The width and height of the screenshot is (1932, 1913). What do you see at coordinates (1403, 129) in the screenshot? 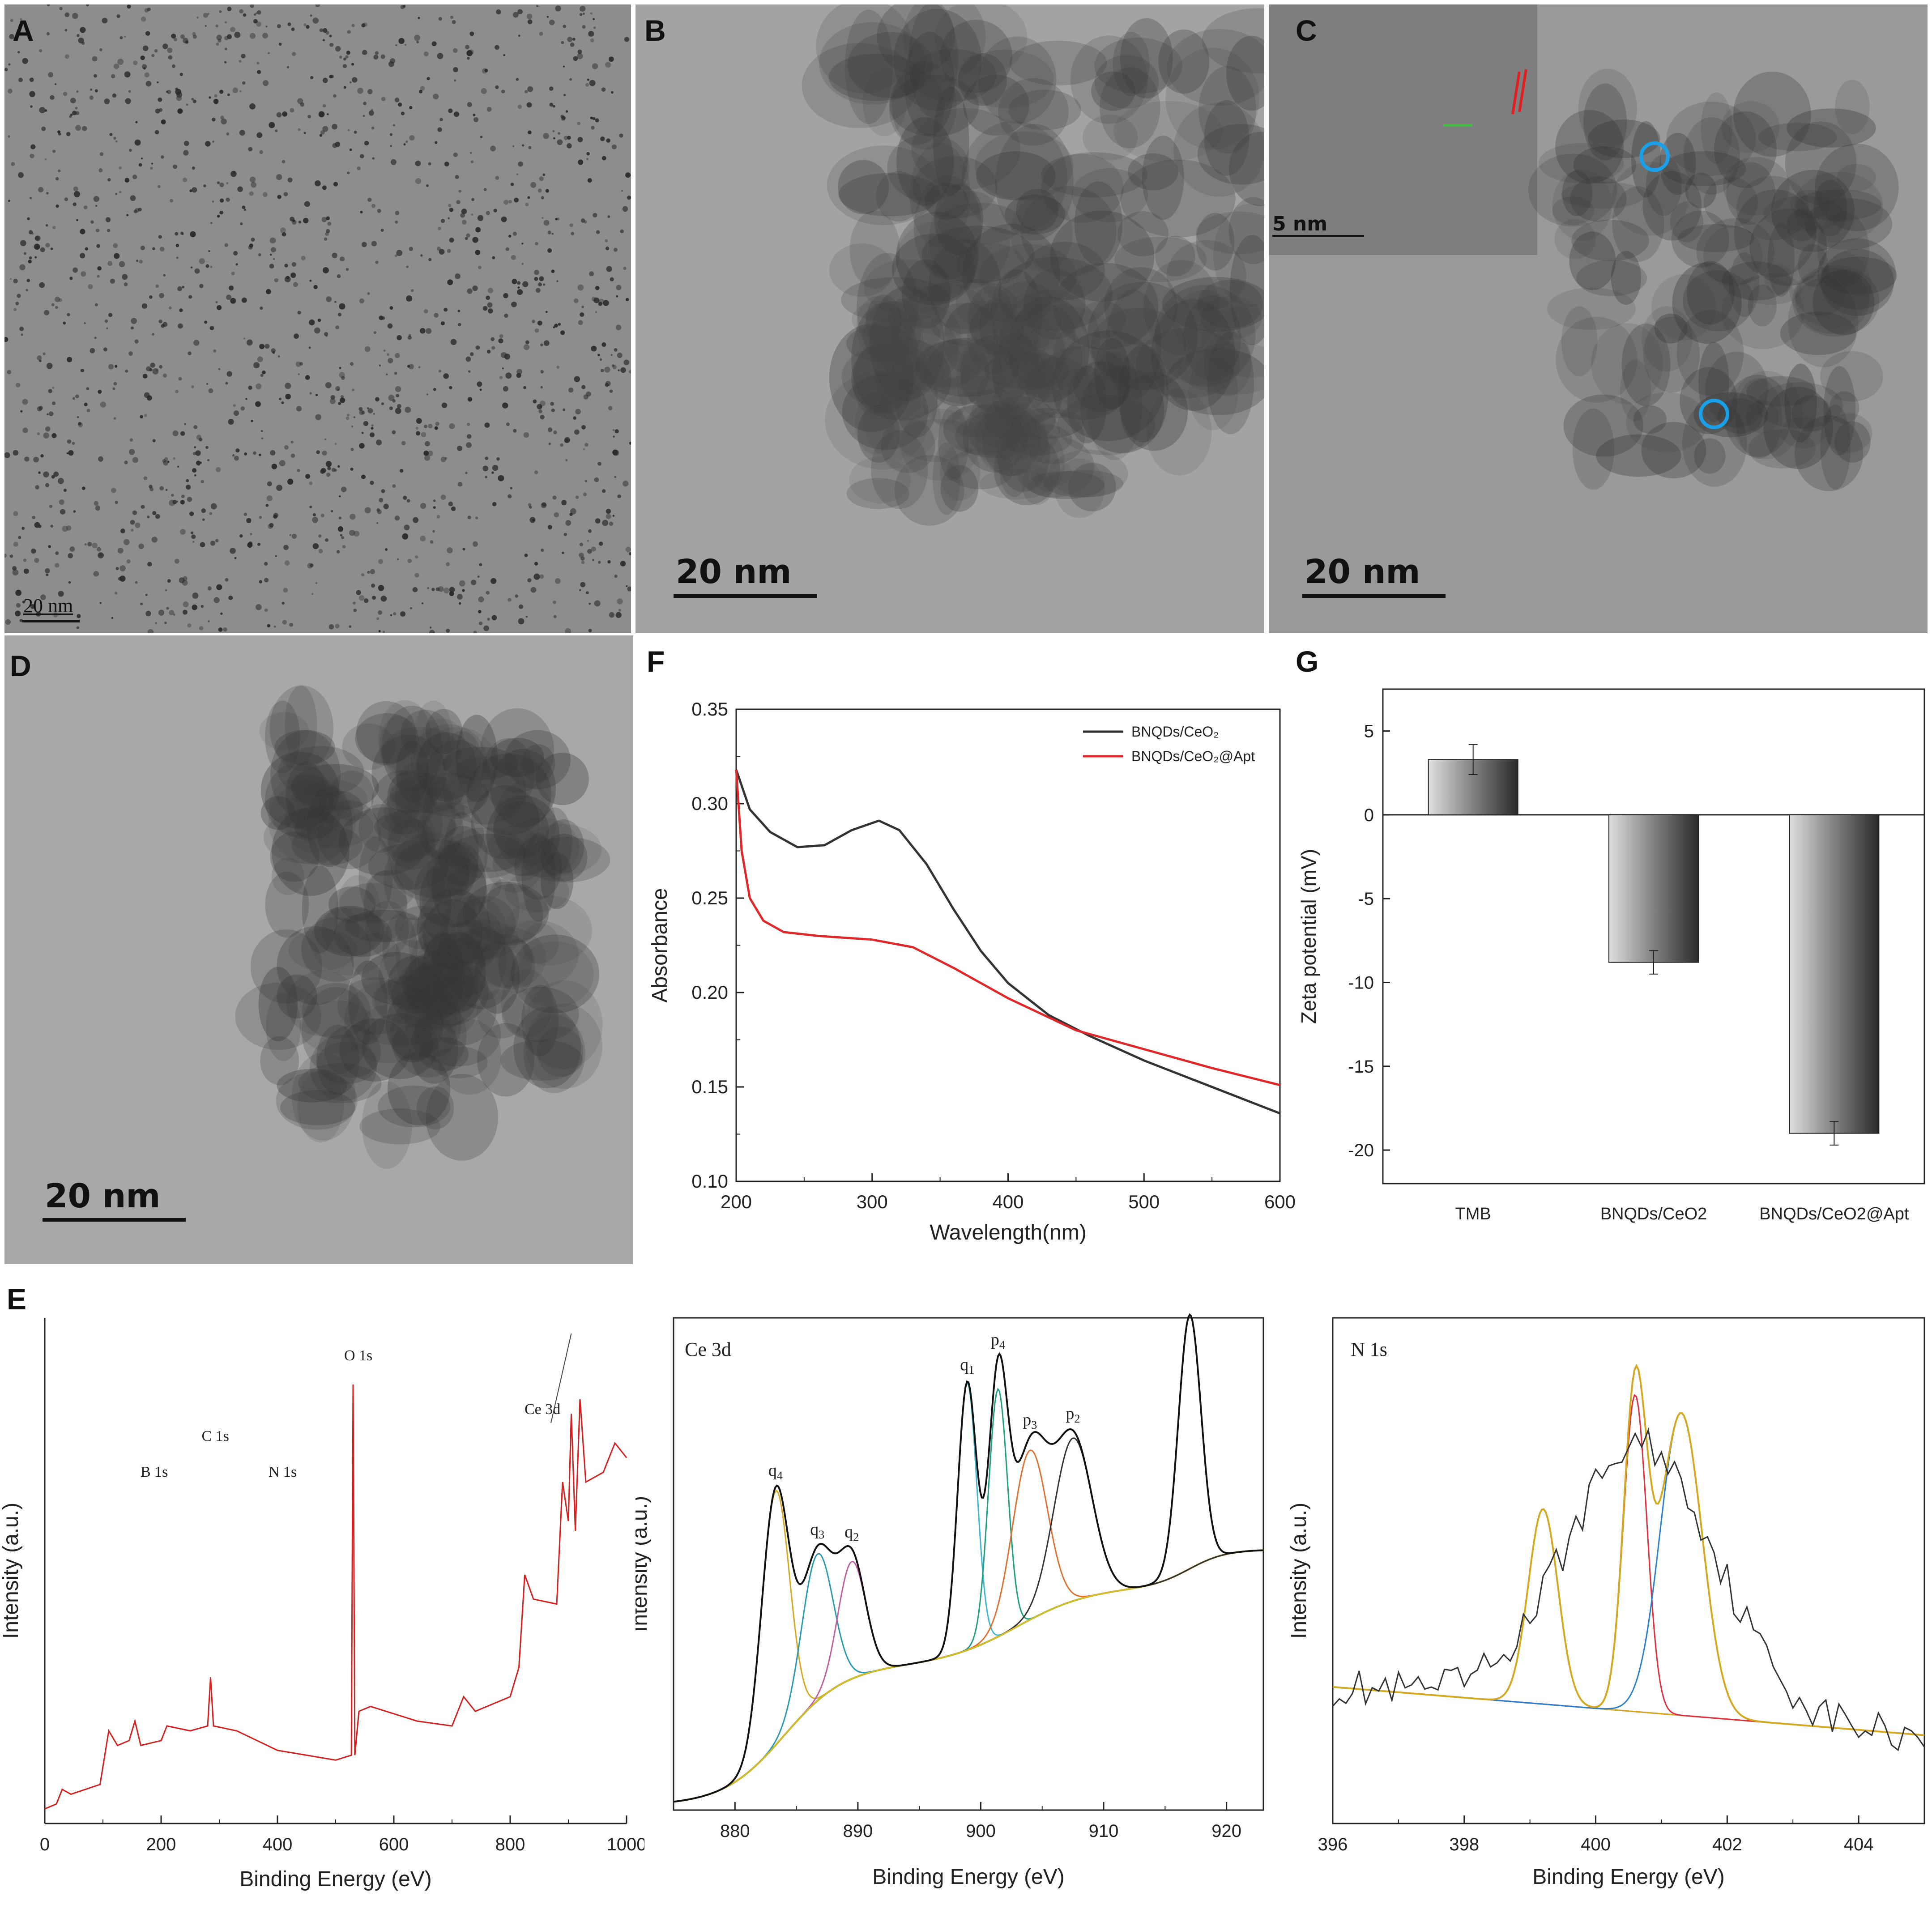
I see `hrtem-inset` at bounding box center [1403, 129].